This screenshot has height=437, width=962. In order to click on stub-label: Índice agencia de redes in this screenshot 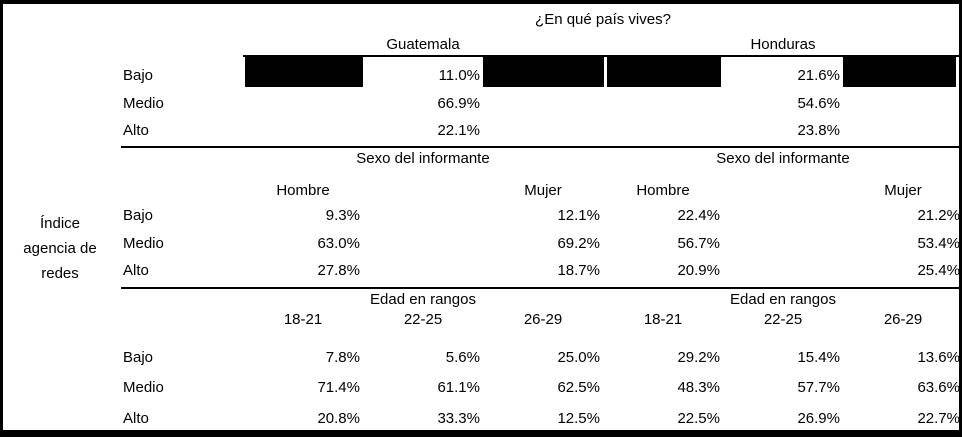, I will do `click(60, 248)`.